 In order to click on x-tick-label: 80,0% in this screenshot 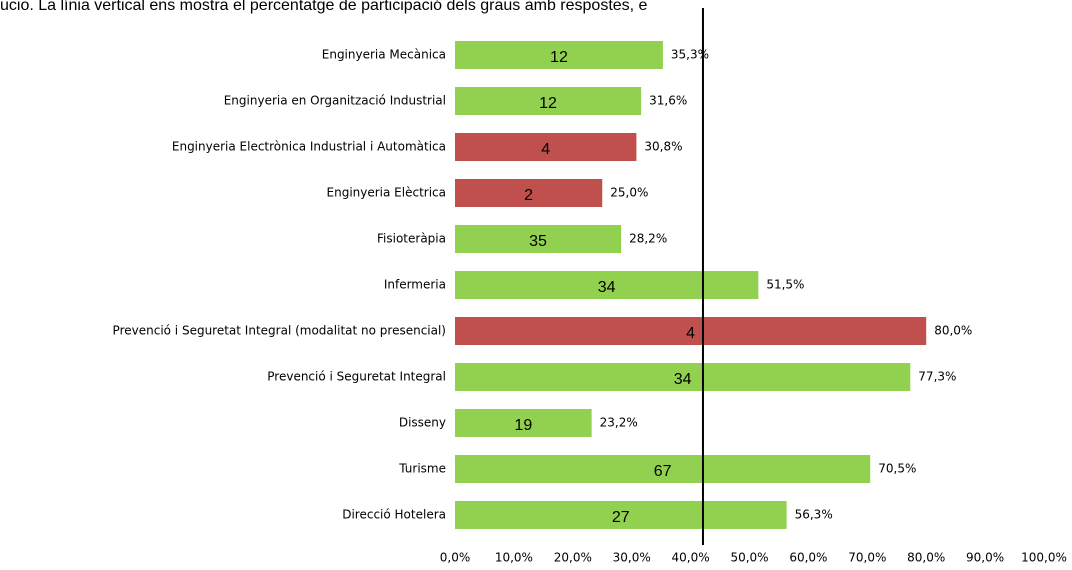, I will do `click(926, 558)`.